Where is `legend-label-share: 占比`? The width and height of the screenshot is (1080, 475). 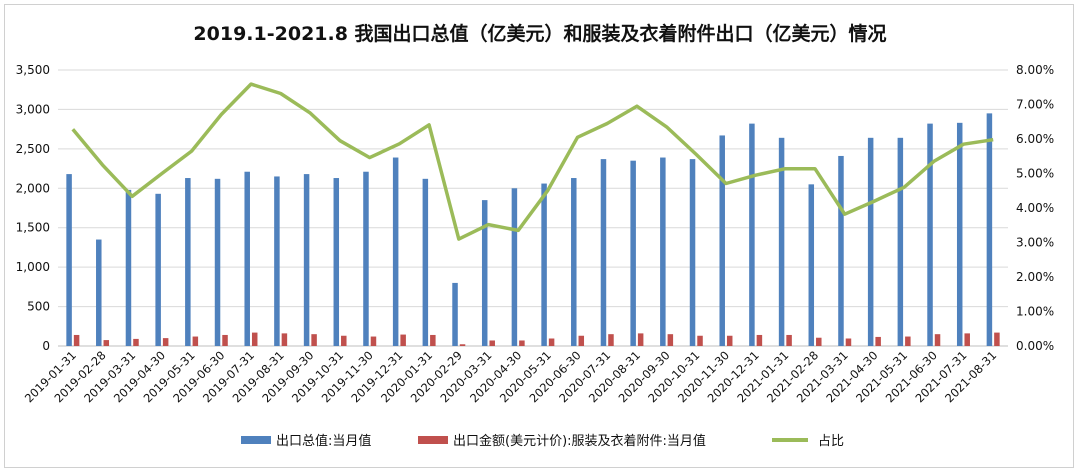 legend-label-share: 占比 is located at coordinates (831, 441).